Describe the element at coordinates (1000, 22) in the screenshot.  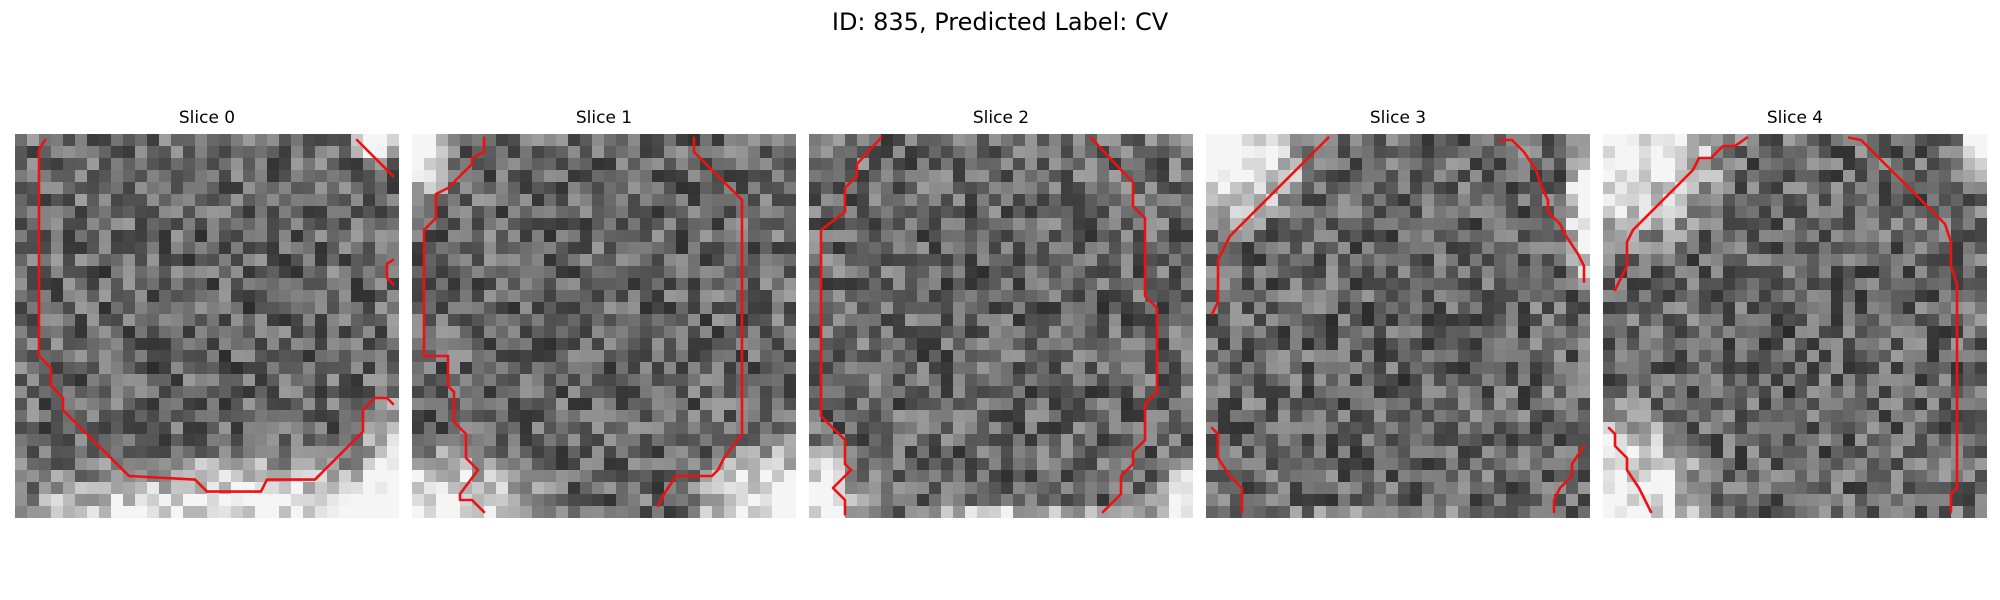
I see `figure-title: ID: 835, Predicted Label: CV` at that location.